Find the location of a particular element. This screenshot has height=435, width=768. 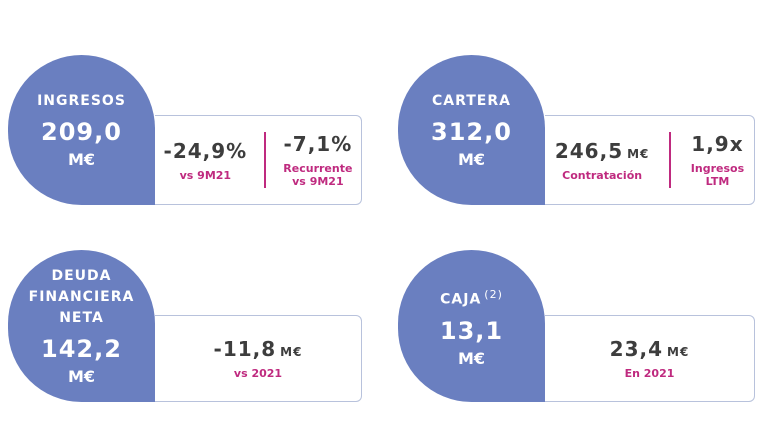

kpi-title-text: CAJA is located at coordinates (461, 299).